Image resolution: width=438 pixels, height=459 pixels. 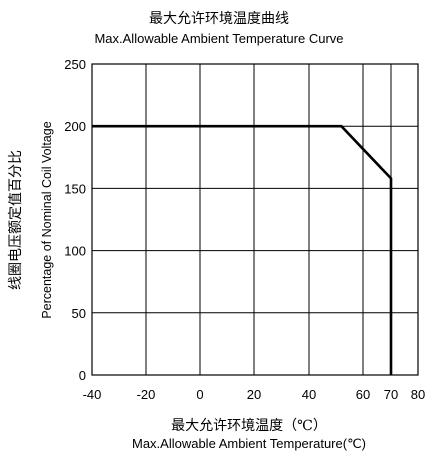 What do you see at coordinates (75, 251) in the screenshot?
I see `y-tick-label: 100` at bounding box center [75, 251].